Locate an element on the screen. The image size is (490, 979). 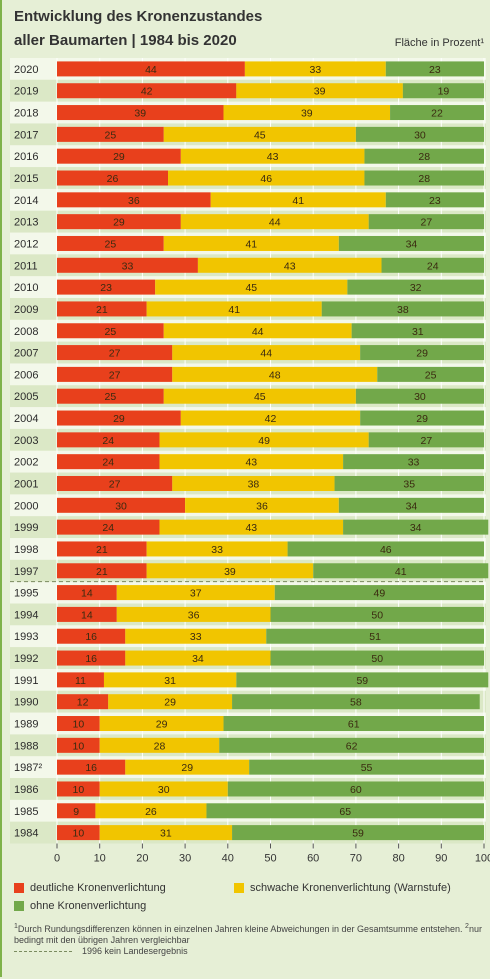
x-tick-label: 90 is located at coordinates (441, 859).